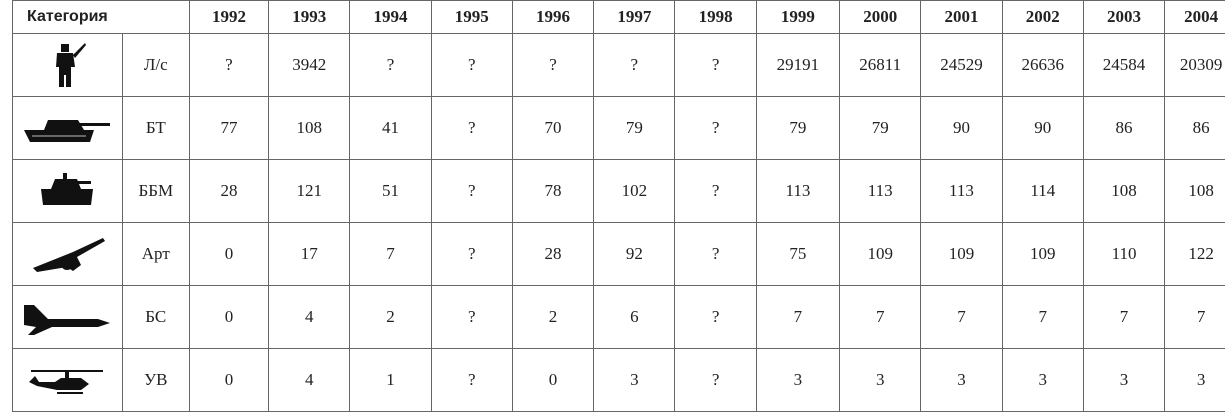 The width and height of the screenshot is (1225, 414). Describe the element at coordinates (553, 17) in the screenshot. I see `year-header: 1996` at that location.